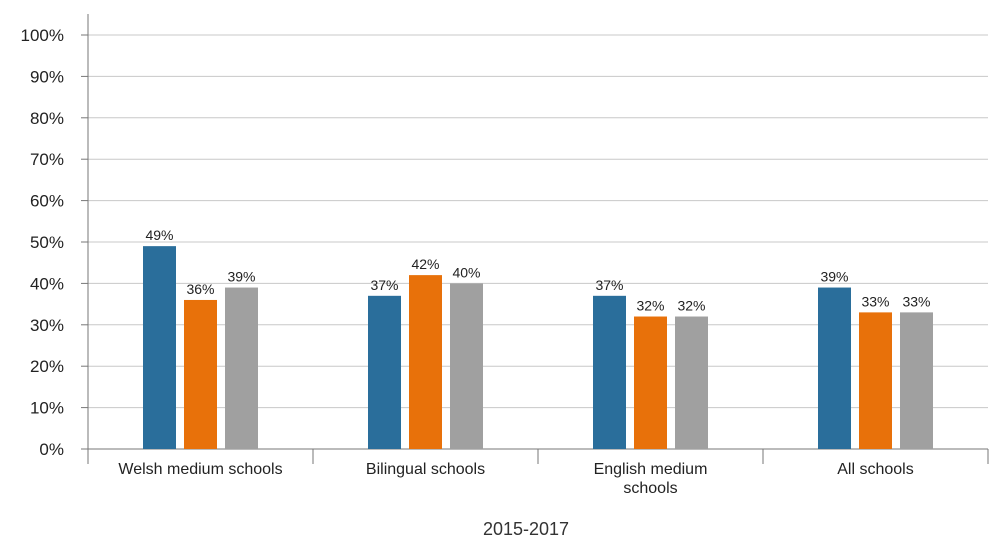  What do you see at coordinates (526, 529) in the screenshot?
I see `x-axis-title: 2015-2017` at bounding box center [526, 529].